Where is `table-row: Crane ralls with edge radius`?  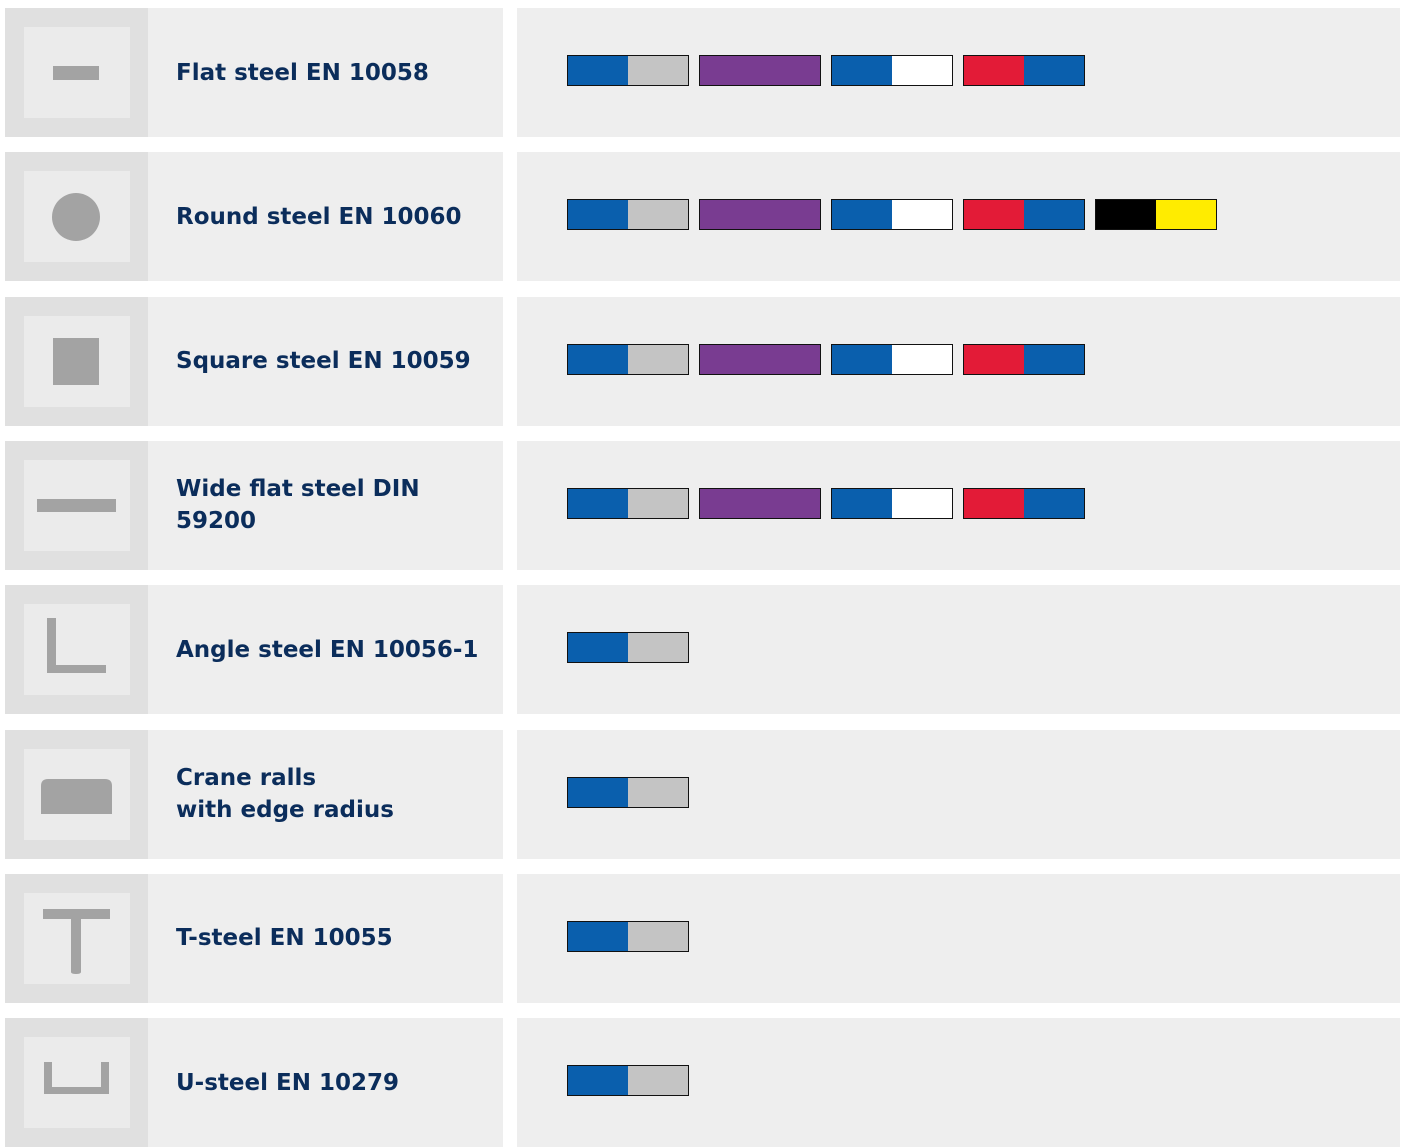
table-row: Crane ralls with edge radius is located at coordinates (702, 794).